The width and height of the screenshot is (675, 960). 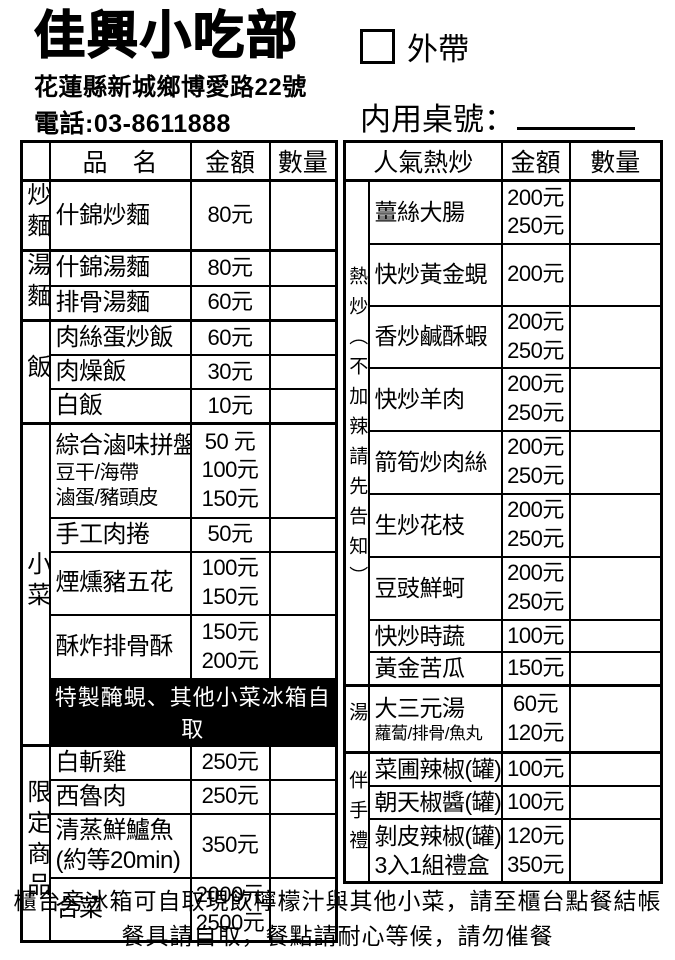 I want to click on group-label: 飯, so click(x=35, y=372).